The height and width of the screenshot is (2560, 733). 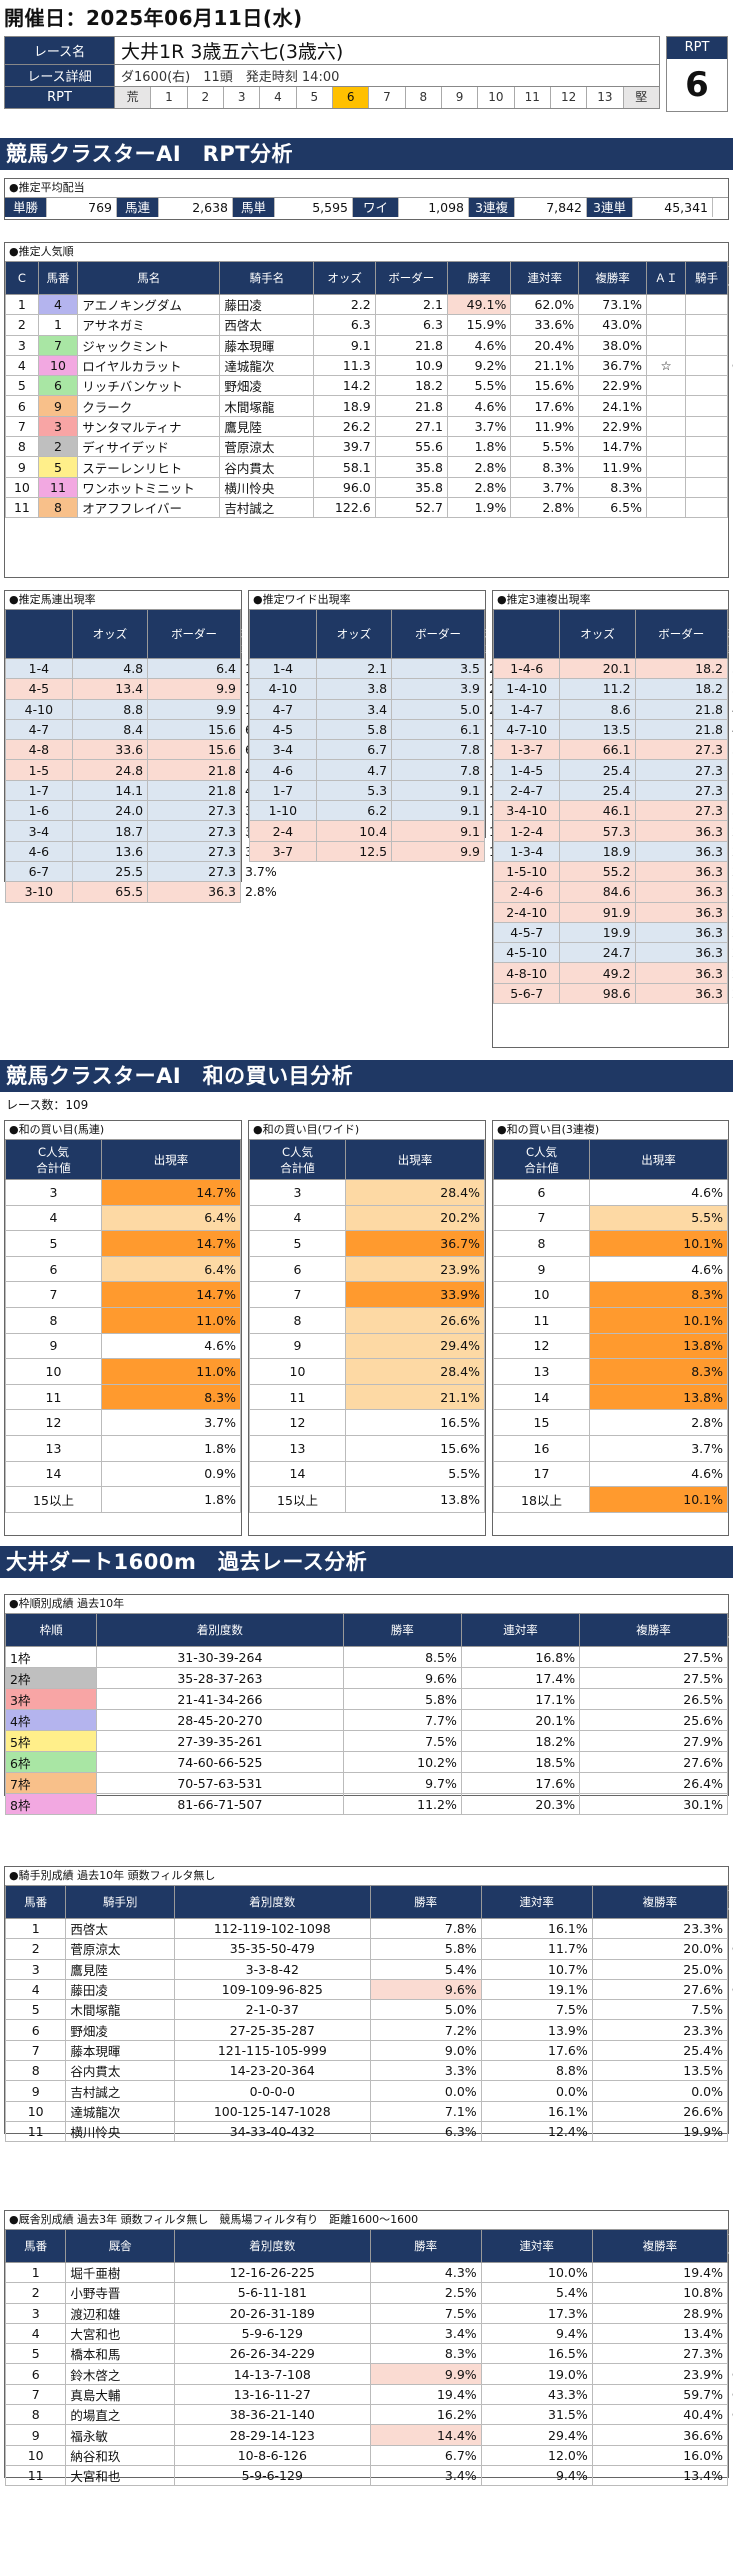 I want to click on table-cell: 1-4-10, so click(x=526, y=689).